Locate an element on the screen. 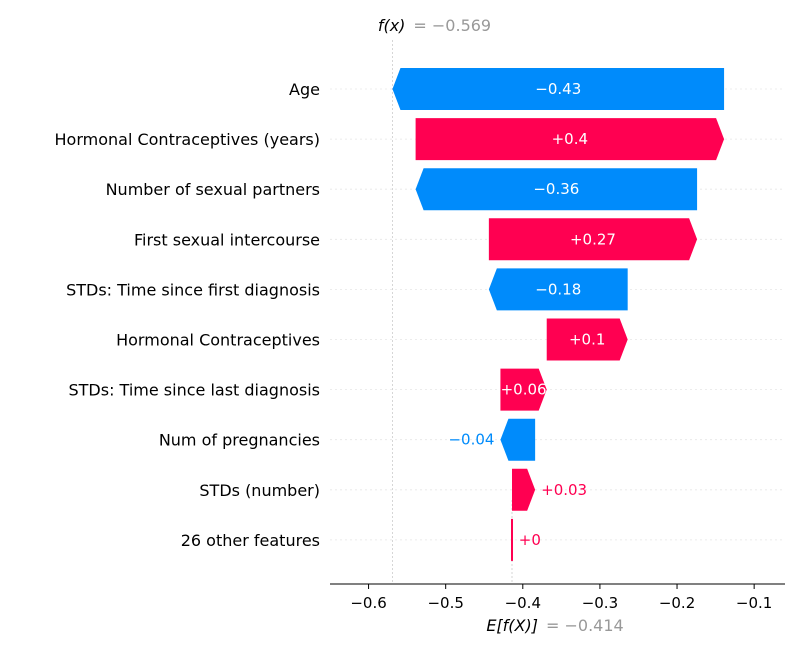  fx-header: f(x) = −0.569 is located at coordinates (434, 25).